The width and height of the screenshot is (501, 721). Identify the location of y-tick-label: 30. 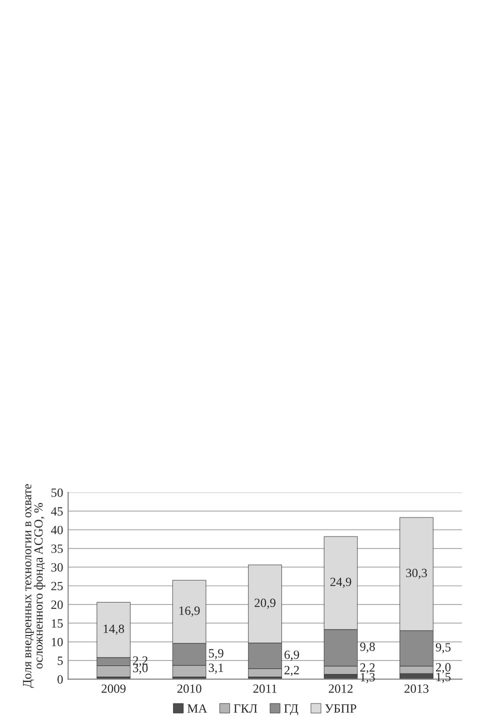
(57, 567).